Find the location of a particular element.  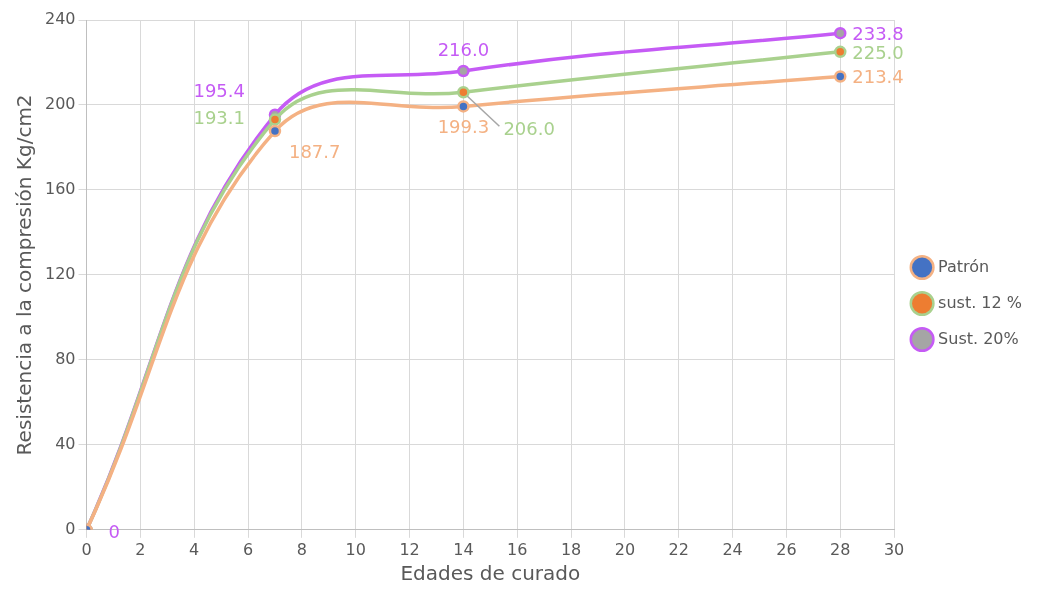

data-label: 195.4 is located at coordinates (219, 91).